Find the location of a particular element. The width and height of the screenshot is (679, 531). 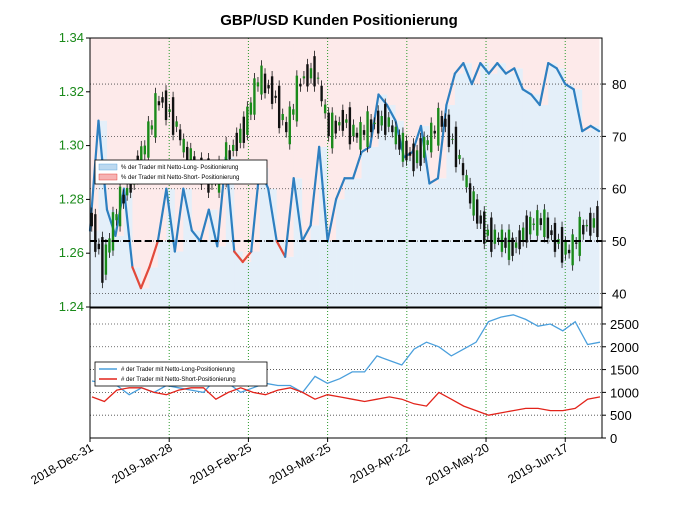

date-tick-label: 2019-Jan-28 is located at coordinates (142, 463).